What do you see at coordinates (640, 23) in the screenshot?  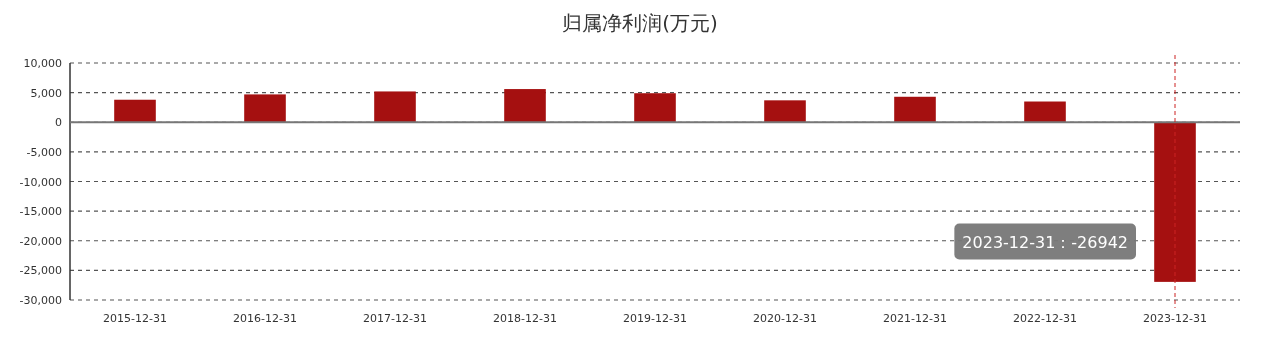 I see `chart-title: 归属净利润(万元)` at bounding box center [640, 23].